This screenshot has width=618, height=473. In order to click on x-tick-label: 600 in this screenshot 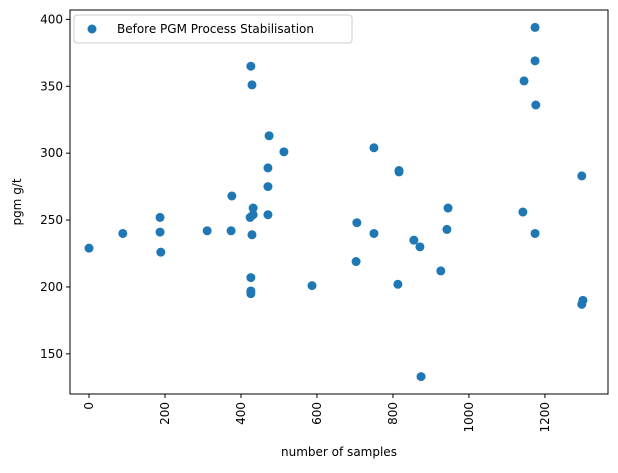, I will do `click(317, 413)`.